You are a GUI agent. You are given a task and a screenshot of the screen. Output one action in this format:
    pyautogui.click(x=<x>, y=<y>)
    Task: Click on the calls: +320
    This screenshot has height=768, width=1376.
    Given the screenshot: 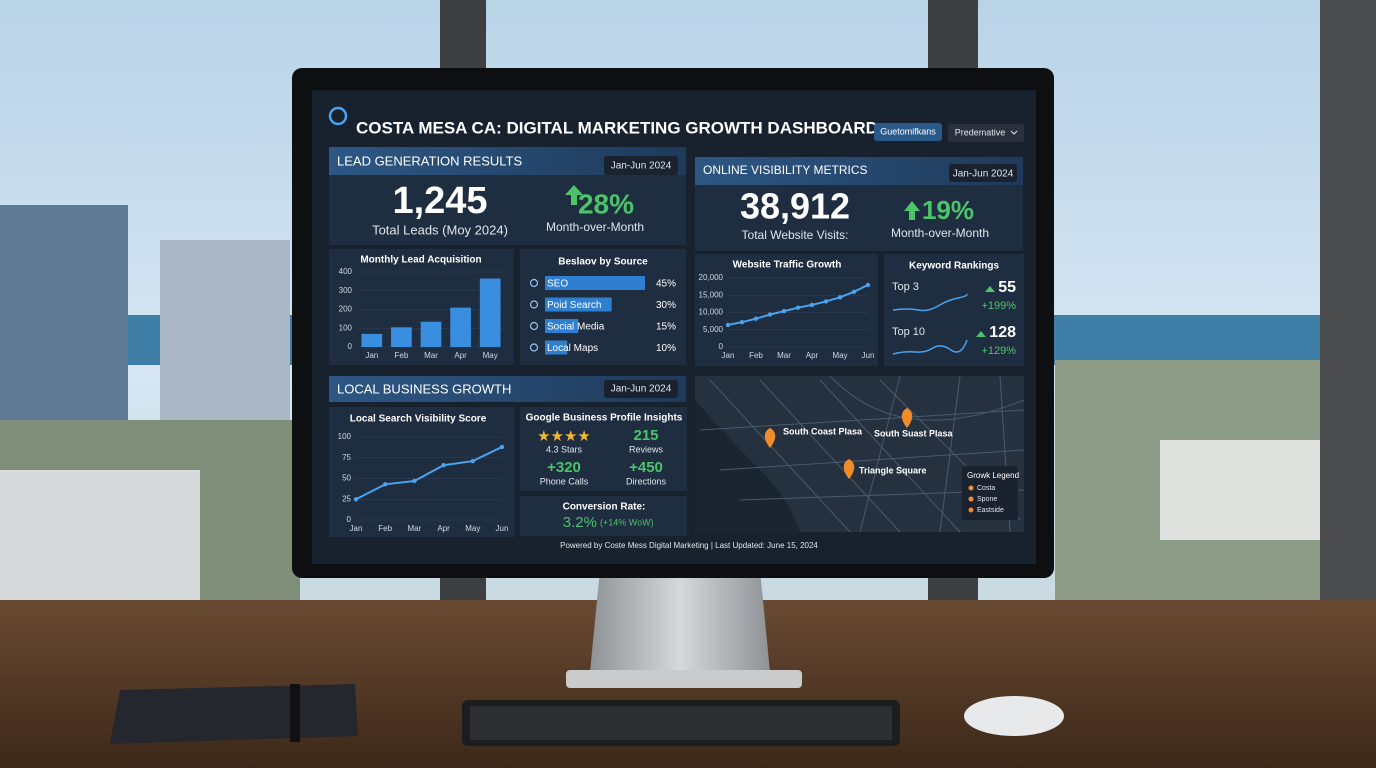 What is the action you would take?
    pyautogui.click(x=564, y=467)
    